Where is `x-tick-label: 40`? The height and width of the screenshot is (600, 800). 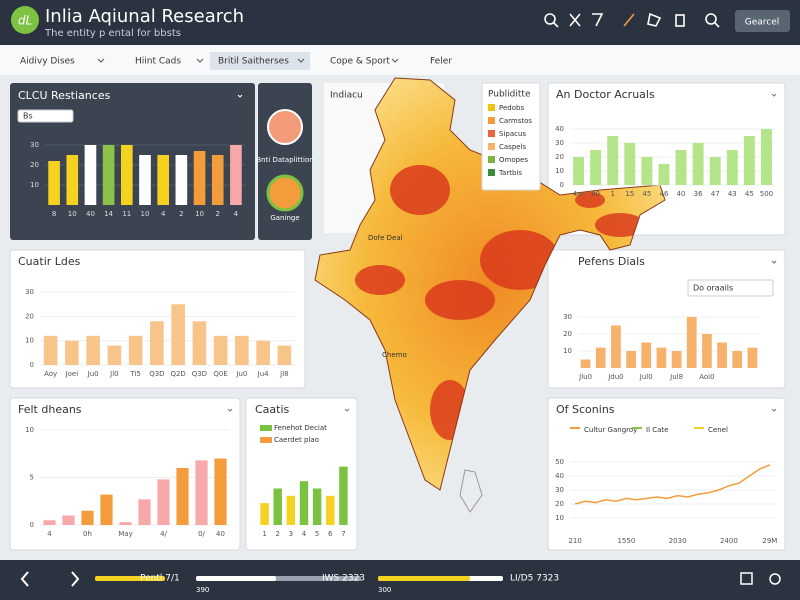
x-tick-label: 40 is located at coordinates (90, 214).